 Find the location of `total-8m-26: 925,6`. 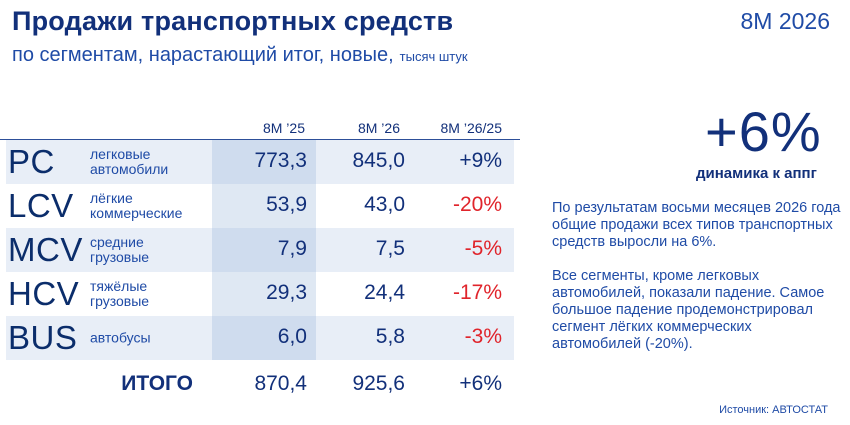

total-8m-26: 925,6 is located at coordinates (378, 383).